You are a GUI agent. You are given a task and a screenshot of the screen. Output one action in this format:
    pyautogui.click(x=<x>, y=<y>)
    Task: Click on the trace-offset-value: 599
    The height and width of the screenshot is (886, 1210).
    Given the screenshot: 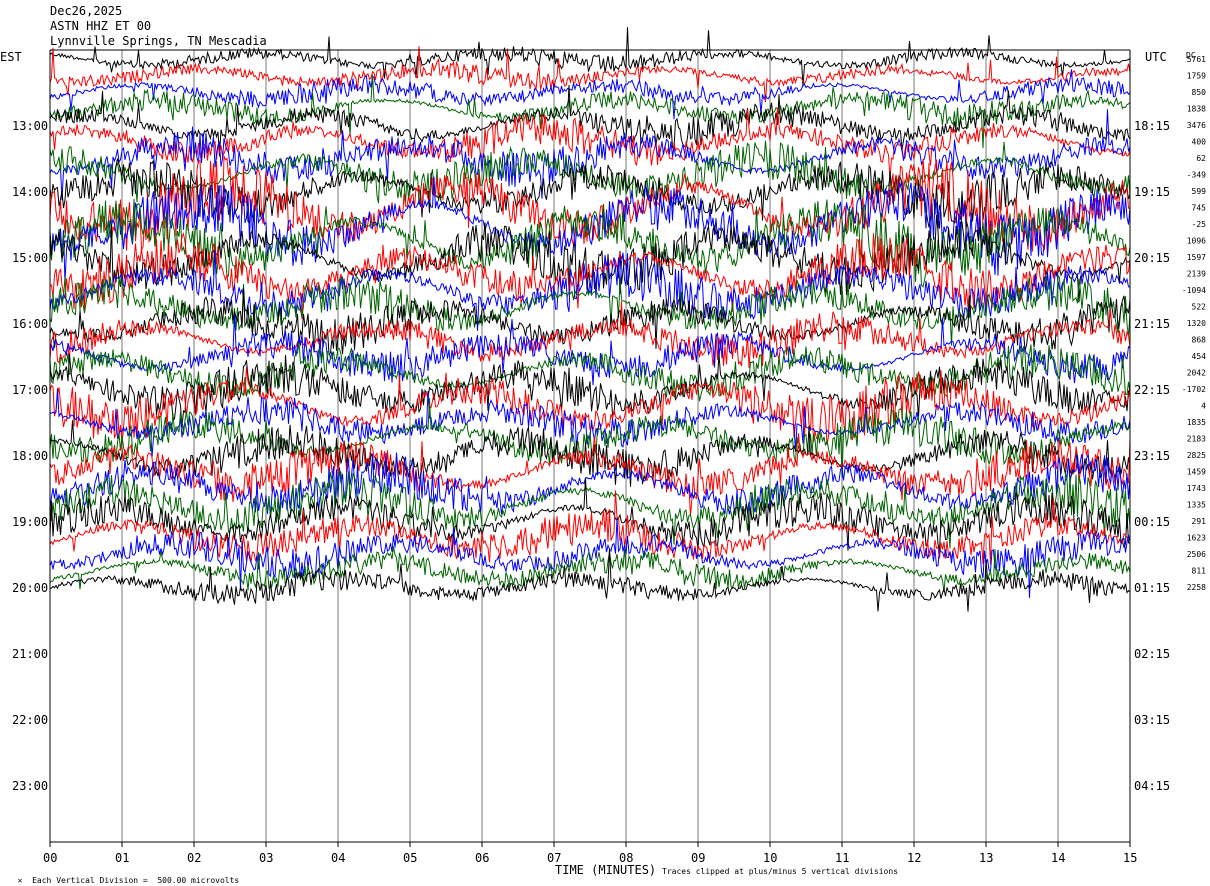 What is the action you would take?
    pyautogui.click(x=1199, y=191)
    